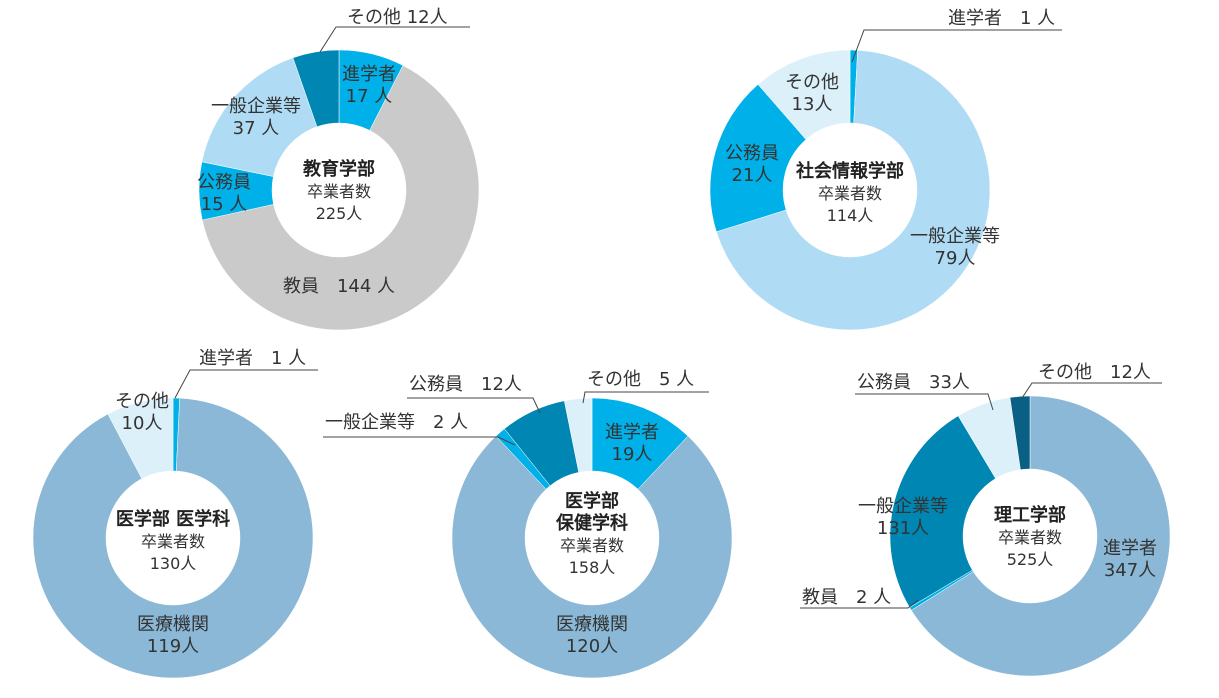  I want to click on slice-教員, so click(340, 198).